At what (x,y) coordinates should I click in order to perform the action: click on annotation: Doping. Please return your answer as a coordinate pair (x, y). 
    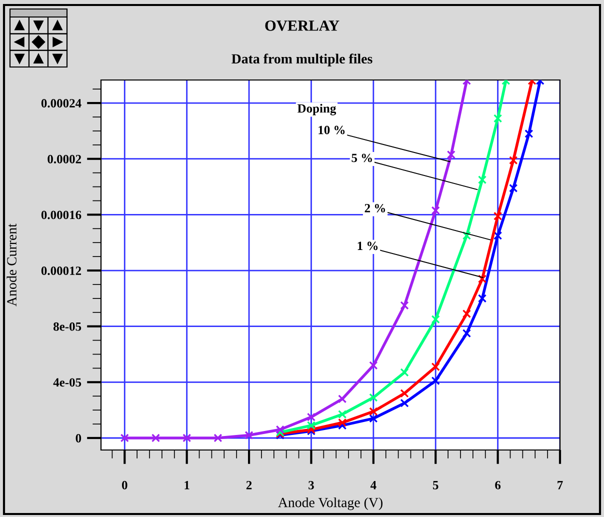
    Looking at the image, I should click on (317, 110).